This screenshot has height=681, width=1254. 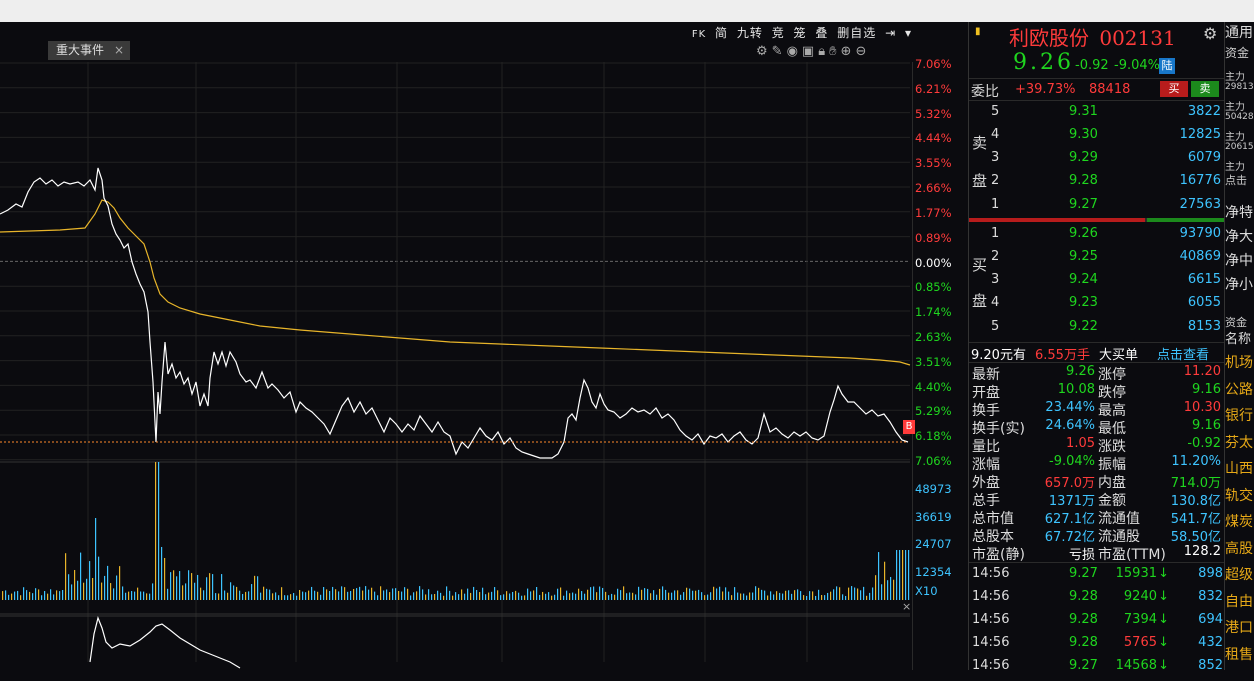 What do you see at coordinates (1210, 33) in the screenshot?
I see `gear-icon: ⚙` at bounding box center [1210, 33].